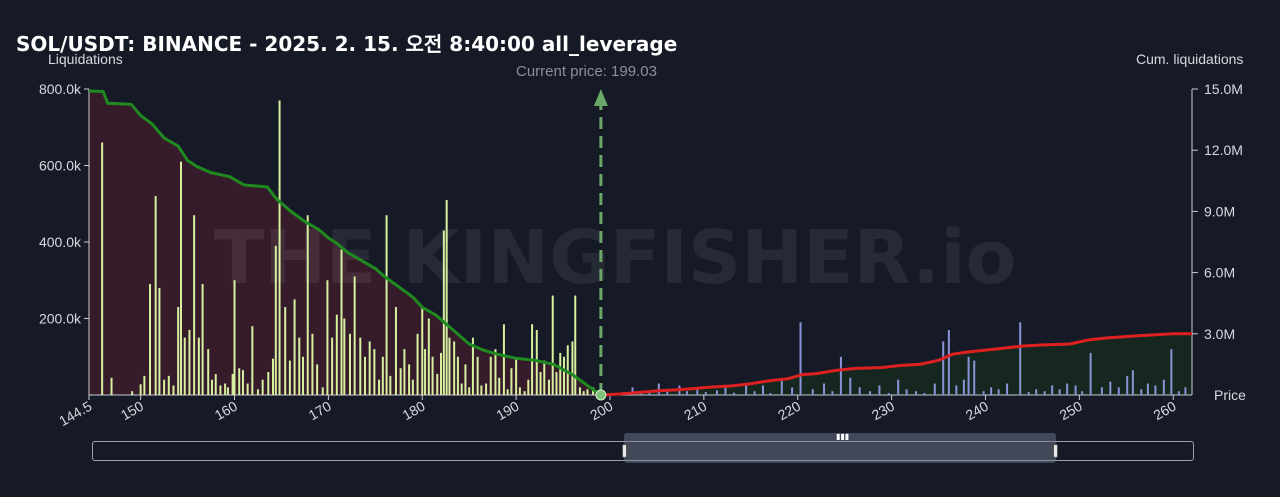 This screenshot has height=497, width=1280. Describe the element at coordinates (1190, 59) in the screenshot. I see `right-axis-label: Cum. liquidations` at that location.